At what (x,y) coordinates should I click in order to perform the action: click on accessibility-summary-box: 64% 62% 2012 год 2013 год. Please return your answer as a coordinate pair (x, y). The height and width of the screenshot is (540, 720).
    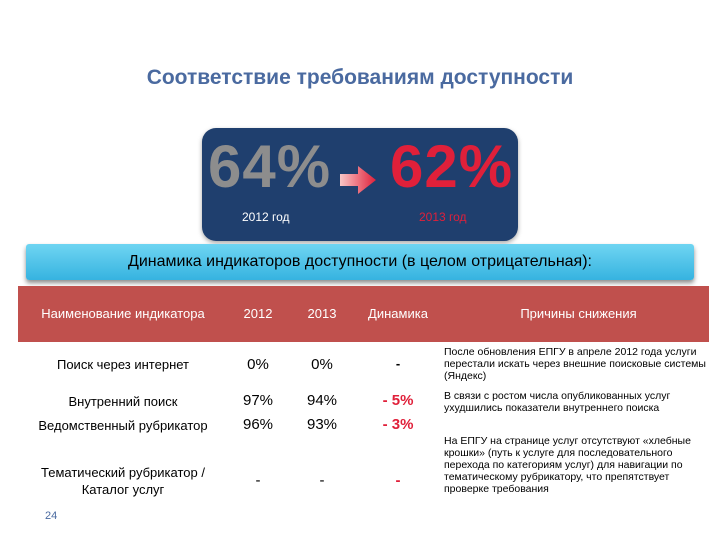
    Looking at the image, I should click on (360, 184).